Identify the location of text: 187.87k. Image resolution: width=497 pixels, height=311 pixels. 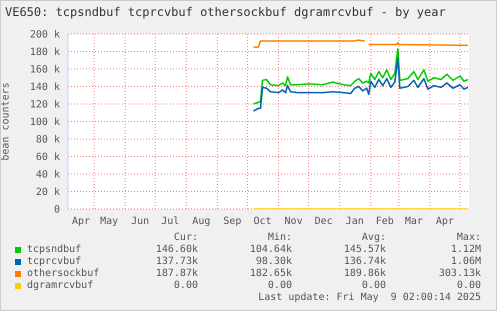
(177, 273).